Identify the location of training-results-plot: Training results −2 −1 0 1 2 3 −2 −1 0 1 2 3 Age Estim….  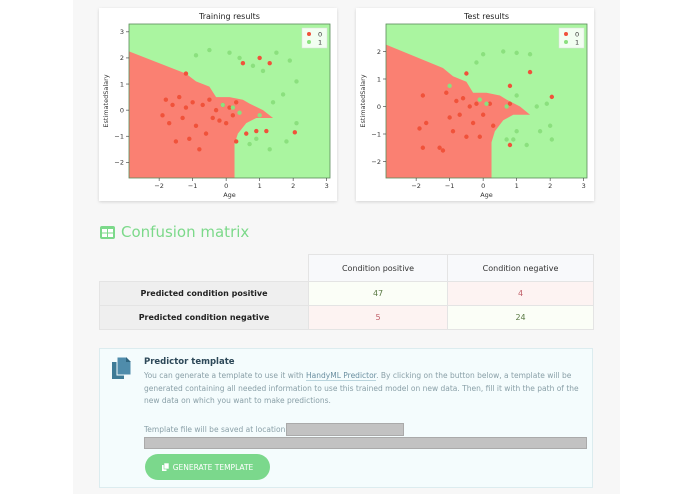
(218, 104).